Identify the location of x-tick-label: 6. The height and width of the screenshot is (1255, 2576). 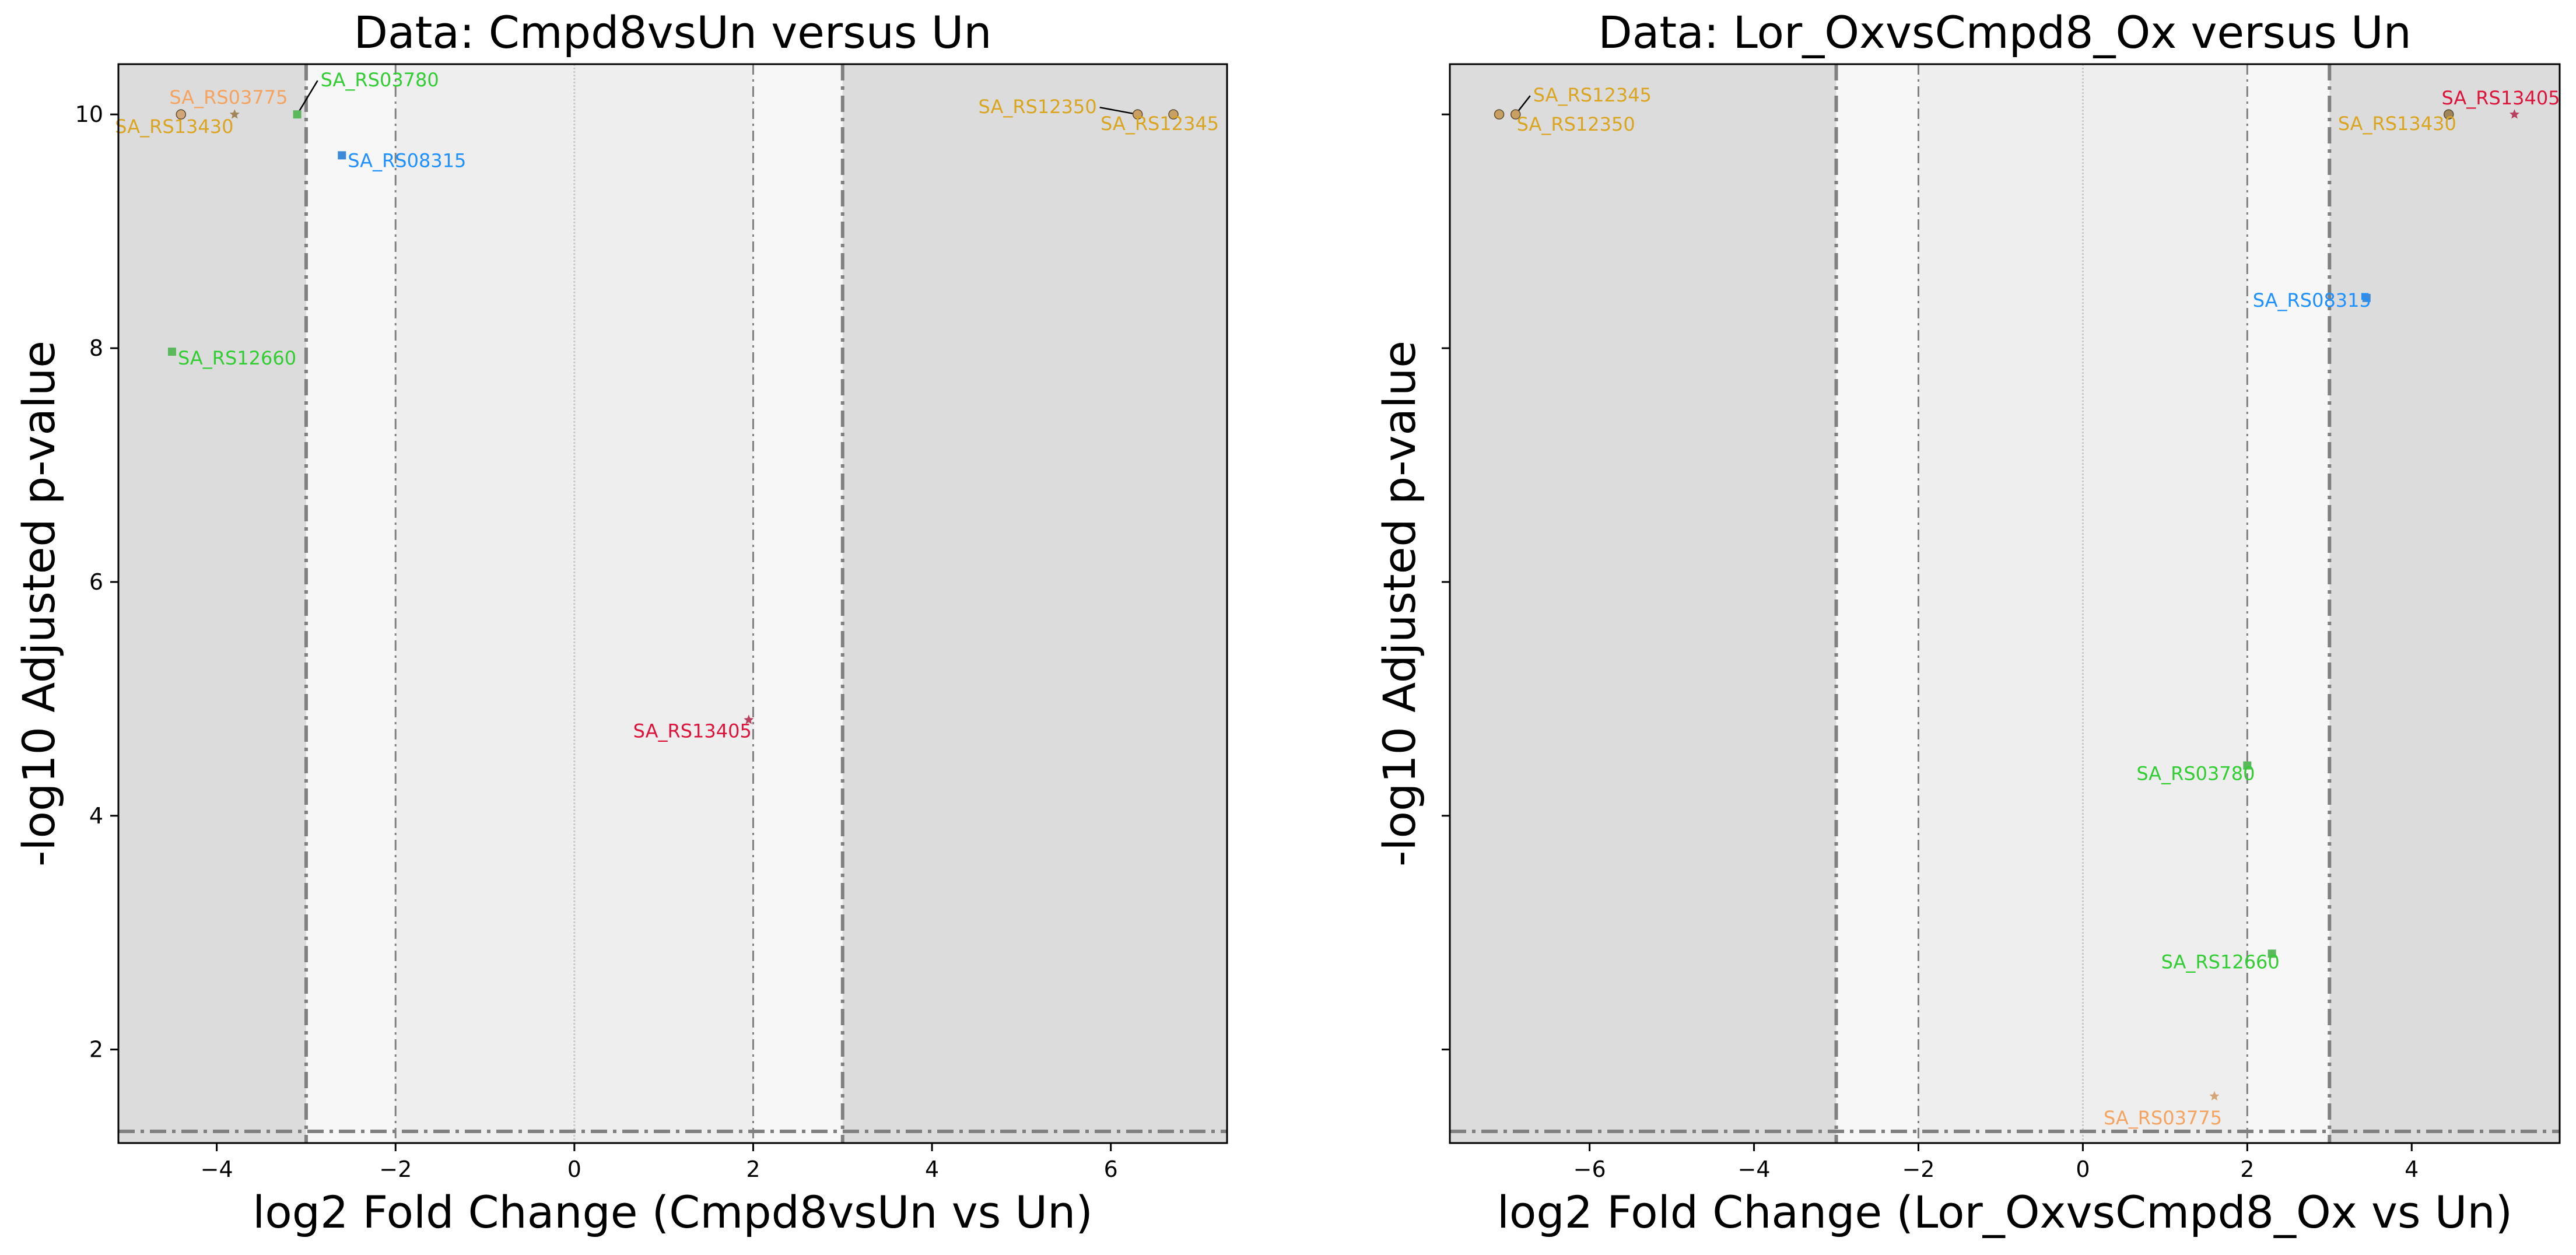
(1111, 1169).